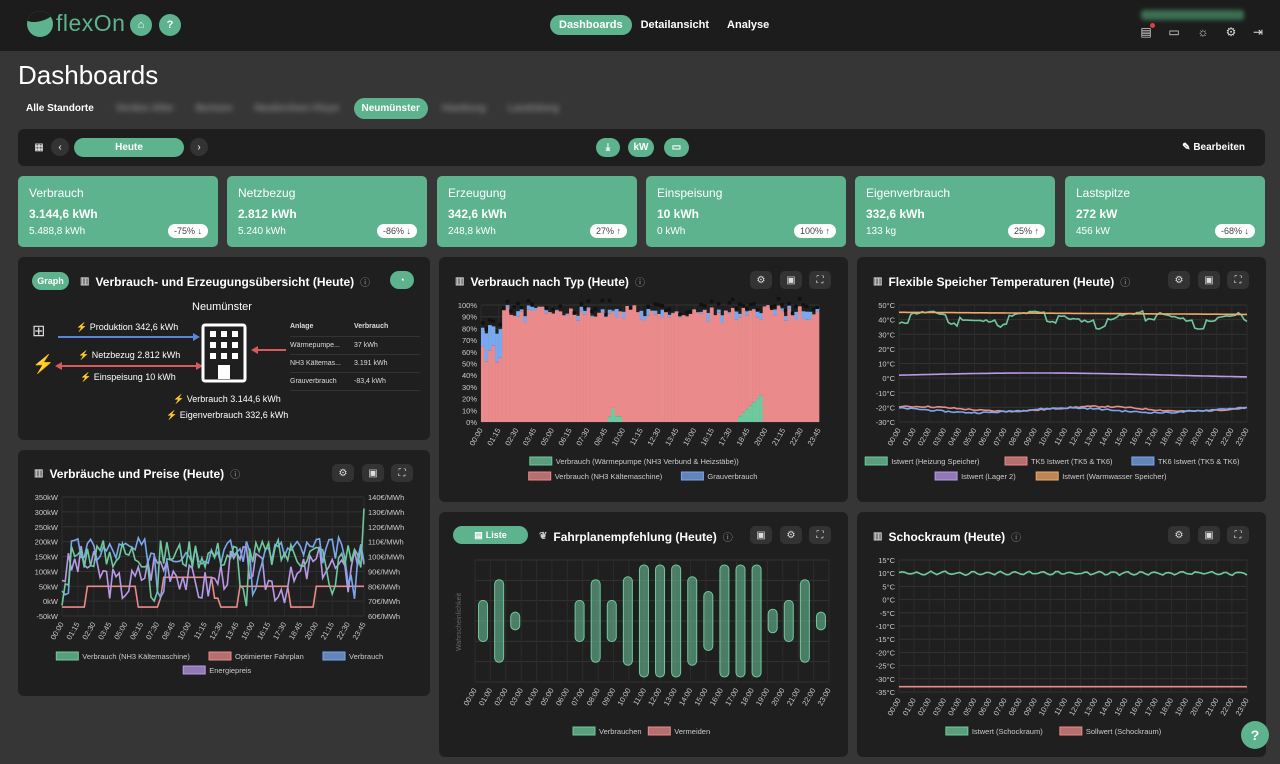 The width and height of the screenshot is (1280, 764). I want to click on x-tick-label: 03:00, so click(939, 437).